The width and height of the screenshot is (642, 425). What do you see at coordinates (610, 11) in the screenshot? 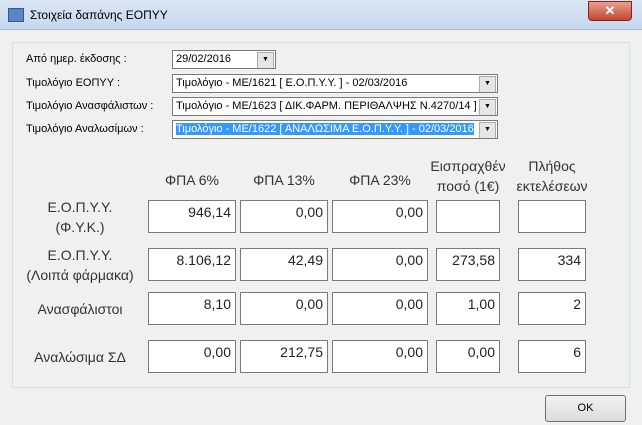
I see `close-button: ✕` at bounding box center [610, 11].